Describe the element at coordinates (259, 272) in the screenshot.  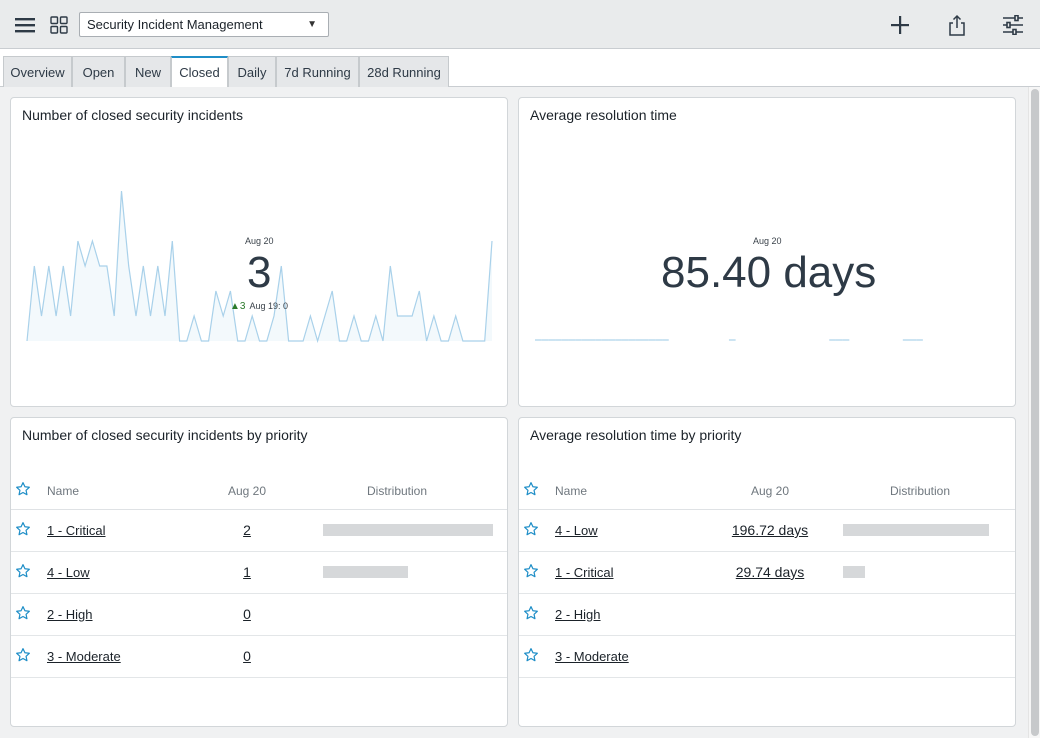
I see `score-value: 3` at that location.